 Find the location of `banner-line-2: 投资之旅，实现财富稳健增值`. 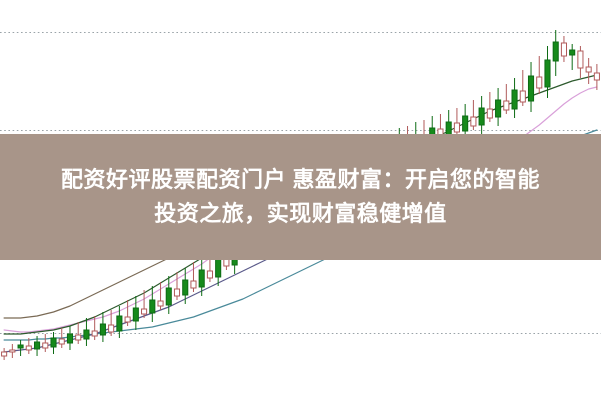

banner-line-2: 投资之旅，实现财富稳健增值 is located at coordinates (300, 213).